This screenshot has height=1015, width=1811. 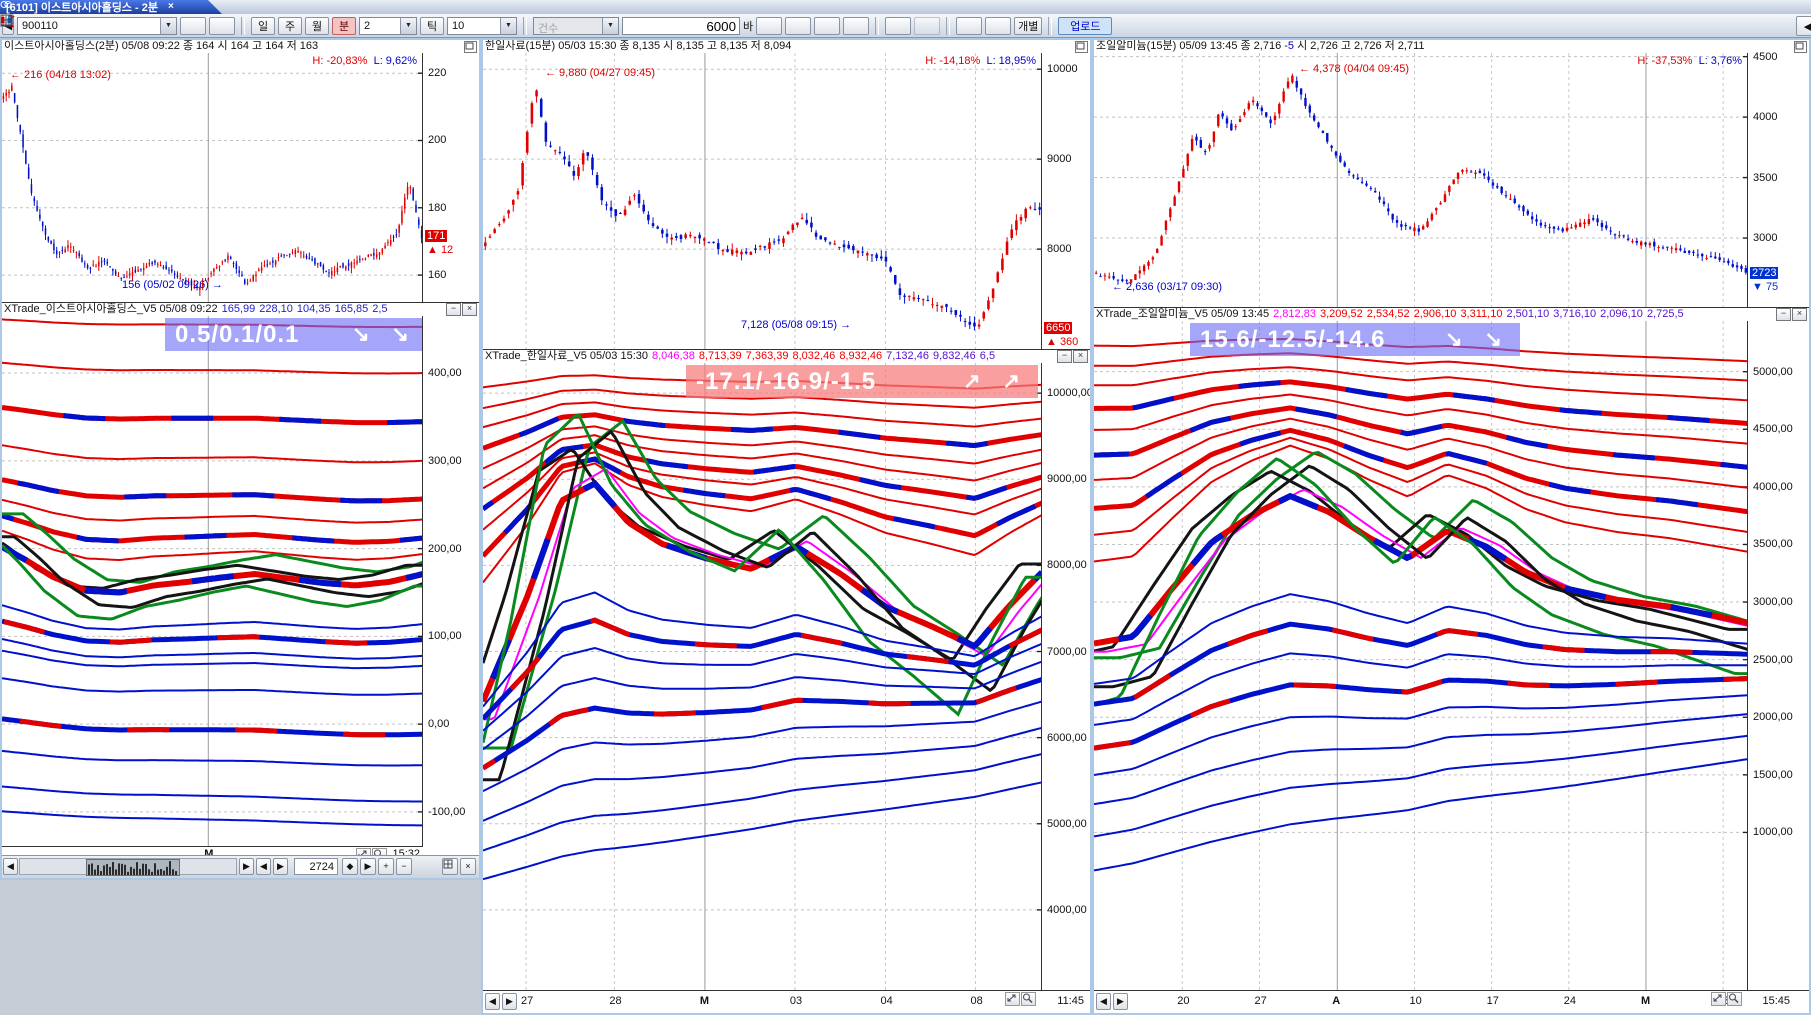 I want to click on zoom-in-button: +, so click(x=386, y=866).